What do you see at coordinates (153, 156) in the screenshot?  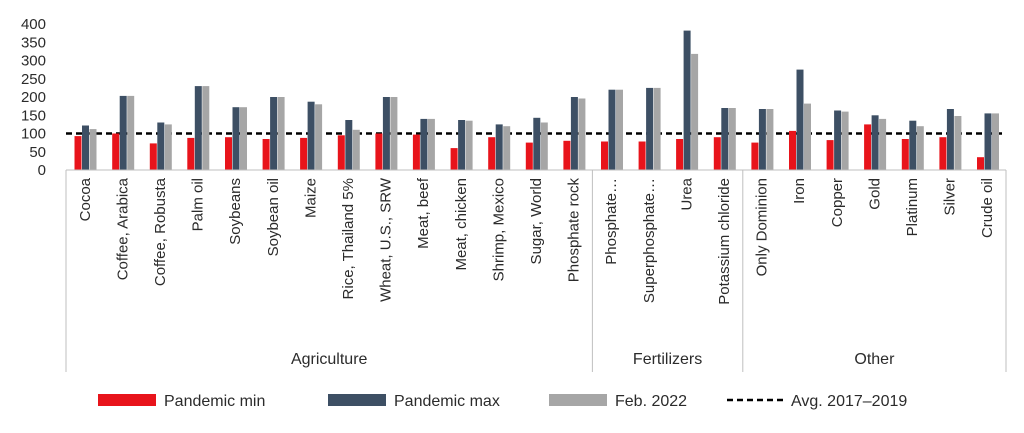 I see `bar-pandemic-min-coffee-robusta` at bounding box center [153, 156].